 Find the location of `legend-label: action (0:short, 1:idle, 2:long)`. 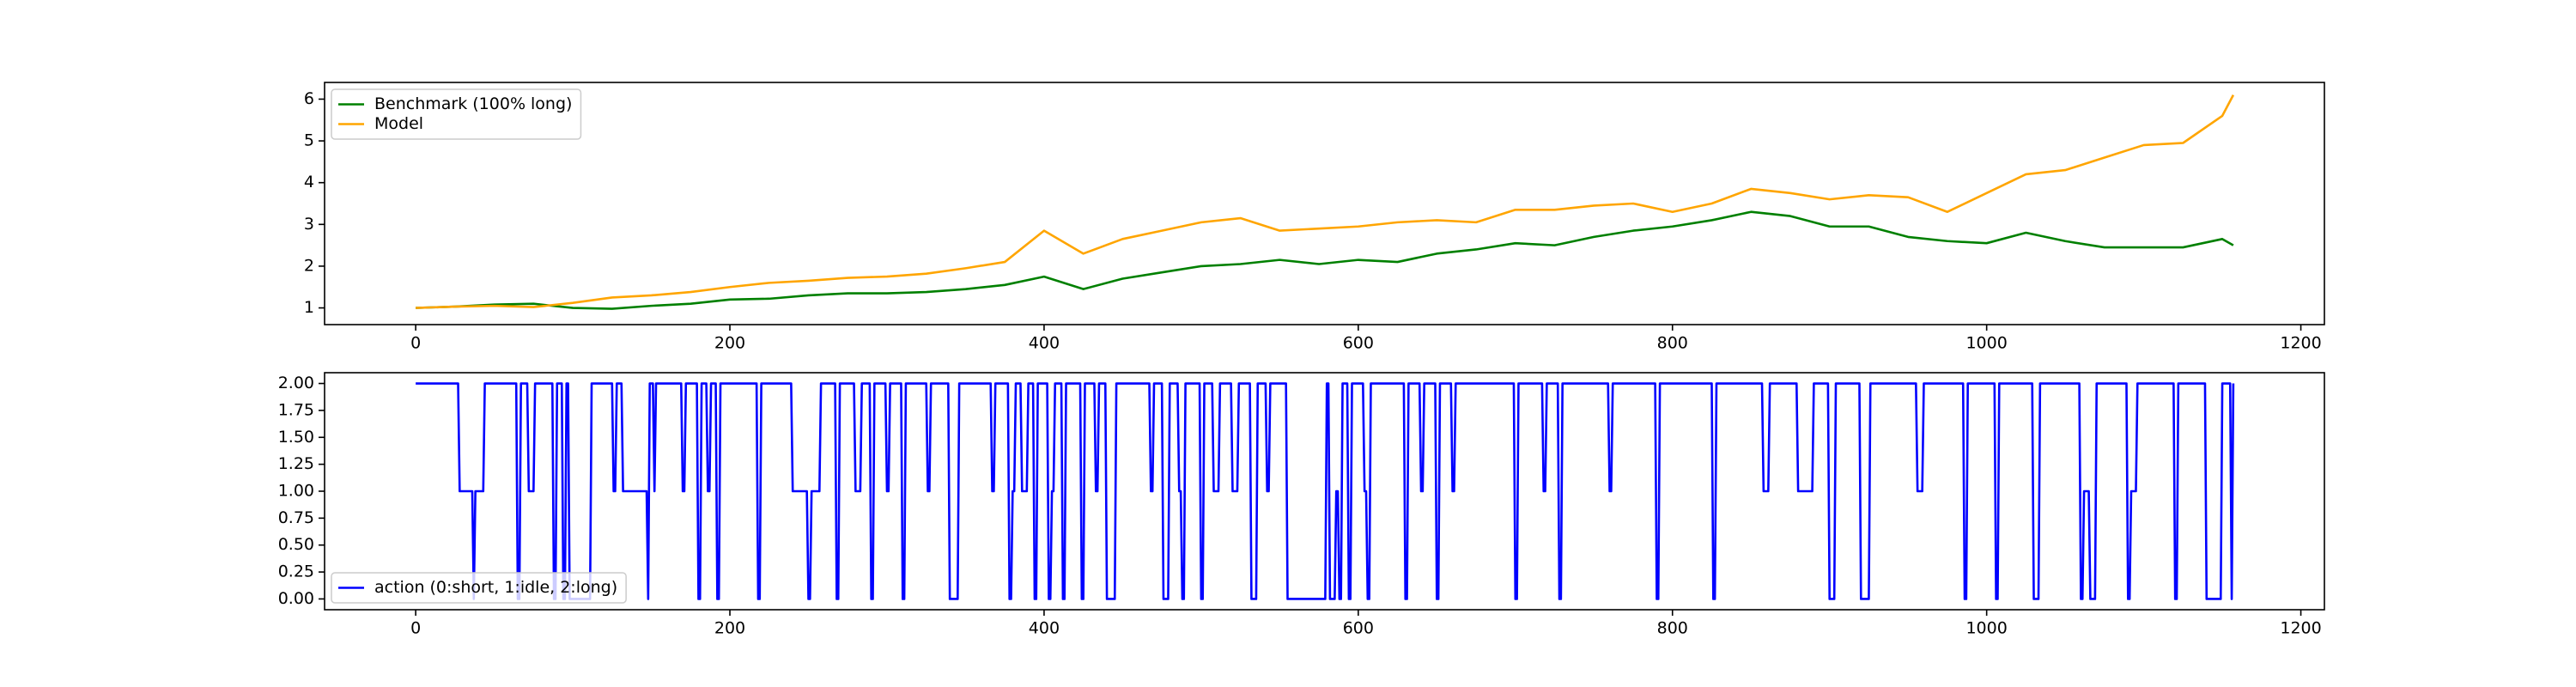

legend-label: action (0:short, 1:idle, 2:long) is located at coordinates (496, 587).